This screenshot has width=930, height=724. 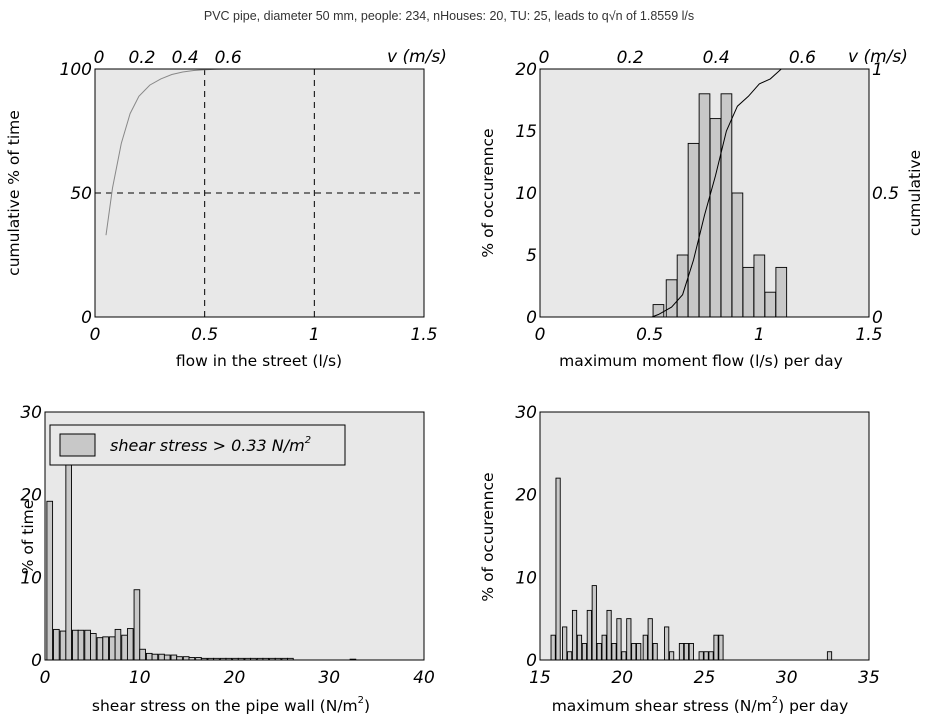 What do you see at coordinates (775, 700) in the screenshot?
I see `xlabel-max-shear-hist-sup: 2` at bounding box center [775, 700].